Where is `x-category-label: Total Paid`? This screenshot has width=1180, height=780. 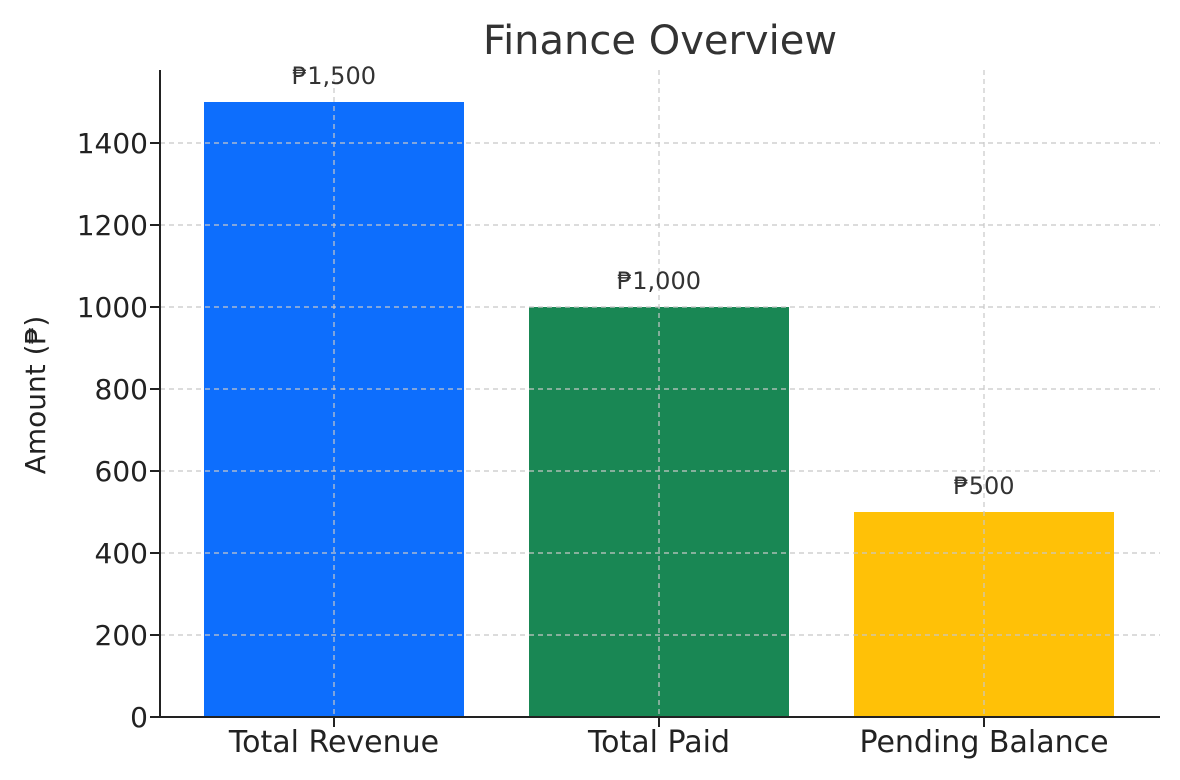
x-category-label: Total Paid is located at coordinates (658, 742).